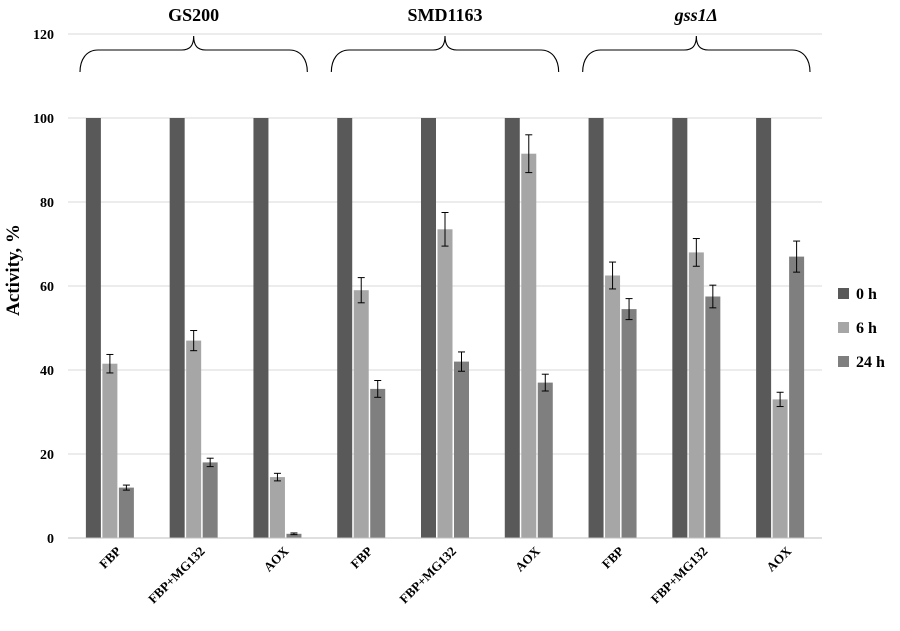  I want to click on y-axis-ticks: 0 20 40 60 80 100 120, so click(43, 287).